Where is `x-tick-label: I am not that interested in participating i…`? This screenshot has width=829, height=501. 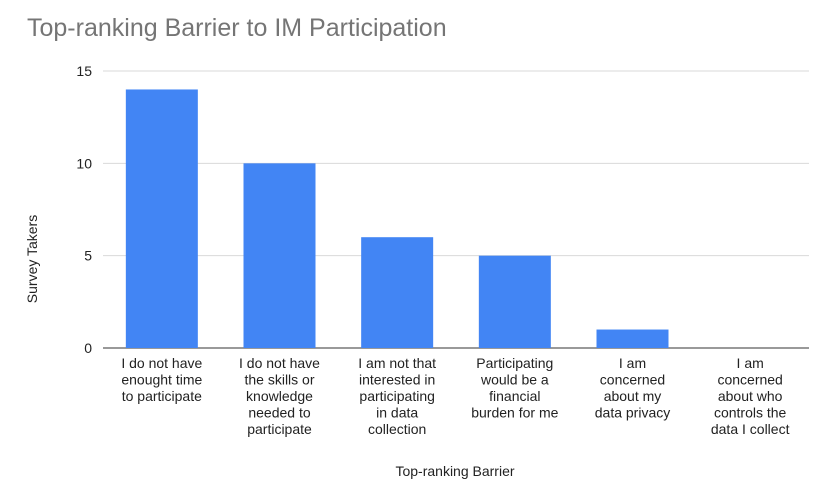
x-tick-label: I am not that interested in participating i… is located at coordinates (397, 396).